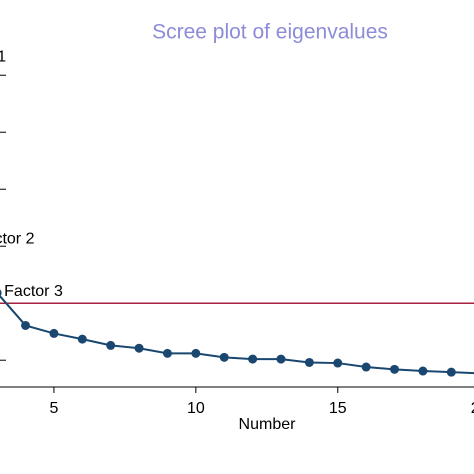  I want to click on x-axis-label: Number, so click(268, 424).